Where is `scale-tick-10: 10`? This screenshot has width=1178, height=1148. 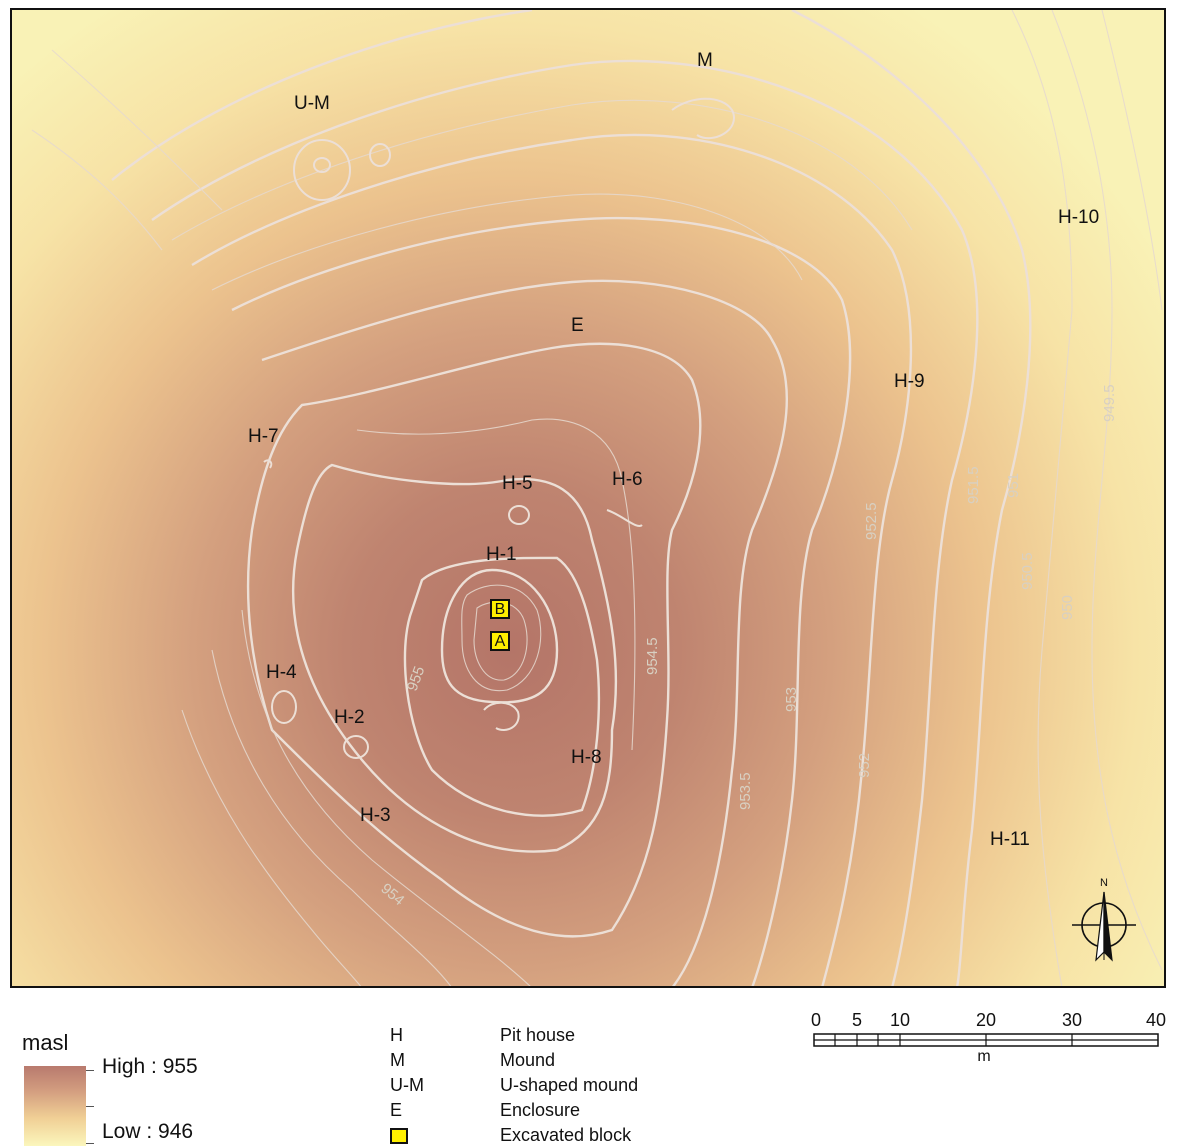
scale-tick-10: 10 is located at coordinates (900, 1020).